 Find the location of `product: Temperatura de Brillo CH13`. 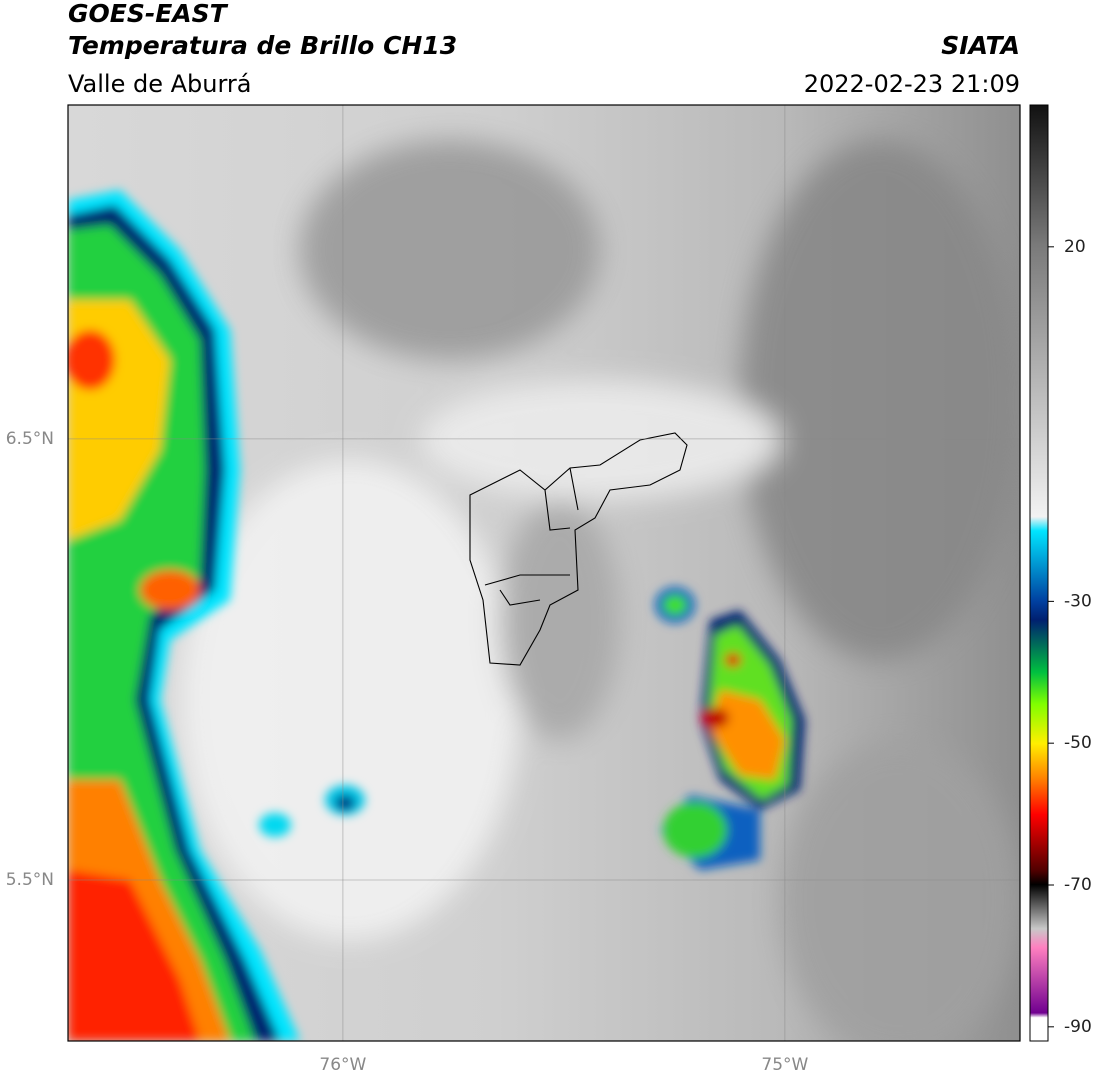

product: Temperatura de Brillo CH13 is located at coordinates (262, 45).